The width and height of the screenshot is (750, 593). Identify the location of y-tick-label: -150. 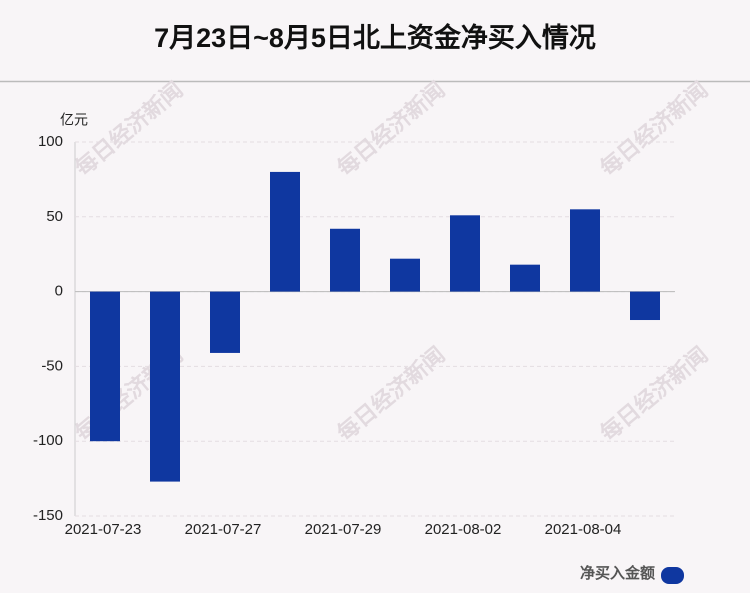
(48, 515).